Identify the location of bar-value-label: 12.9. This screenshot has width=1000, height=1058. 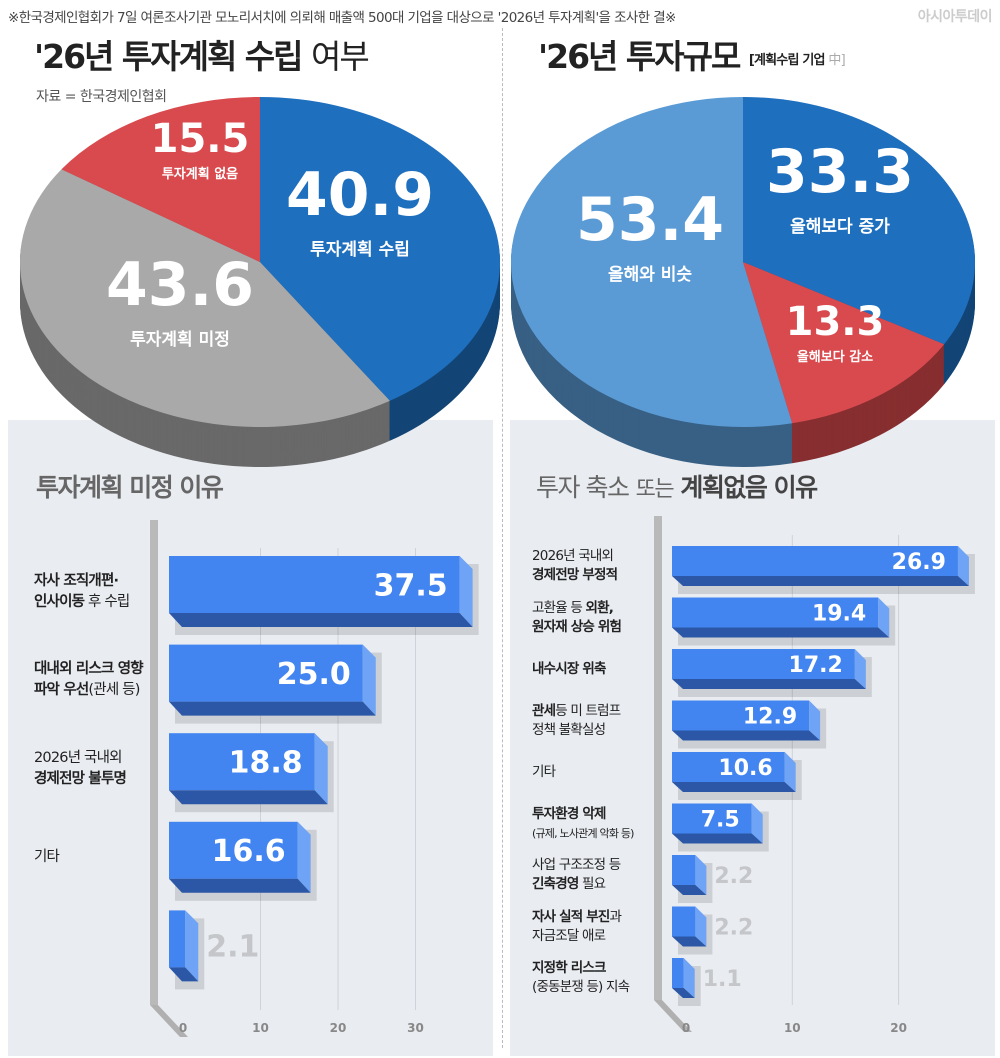
(770, 716).